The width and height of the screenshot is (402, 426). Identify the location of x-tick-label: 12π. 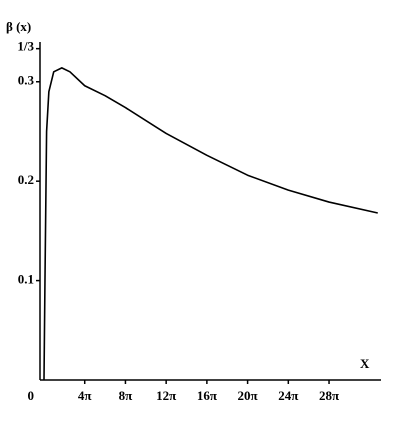
(166, 395).